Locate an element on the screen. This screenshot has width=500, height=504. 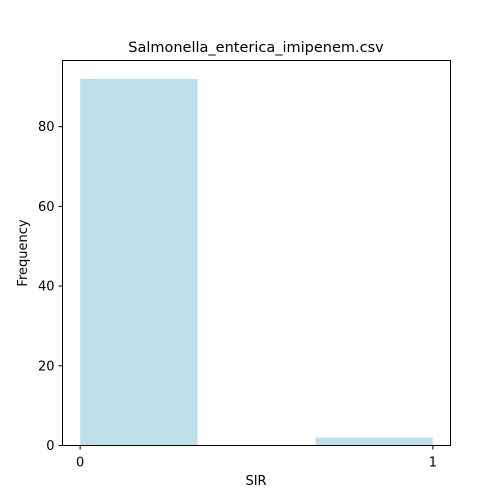
y-tick-label: 0 is located at coordinates (50, 446).